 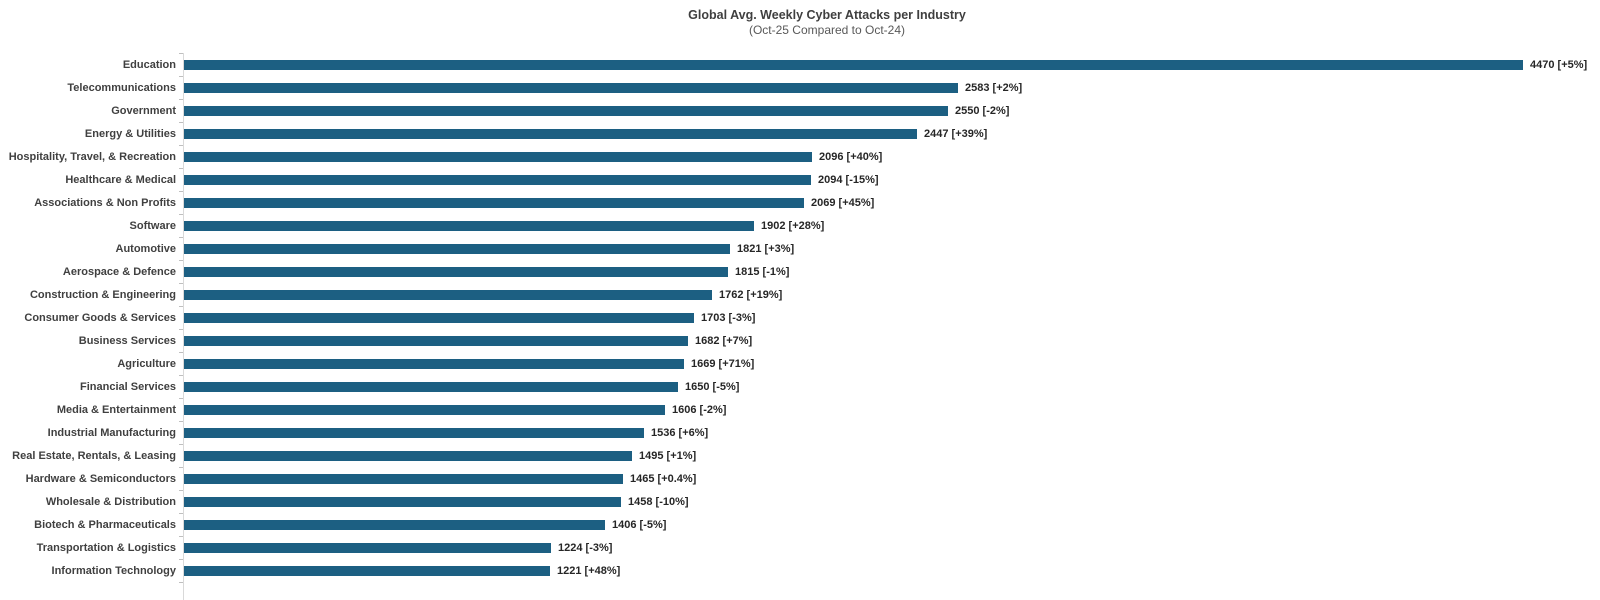 I want to click on value-label: 1902 [+28%], so click(x=793, y=225).